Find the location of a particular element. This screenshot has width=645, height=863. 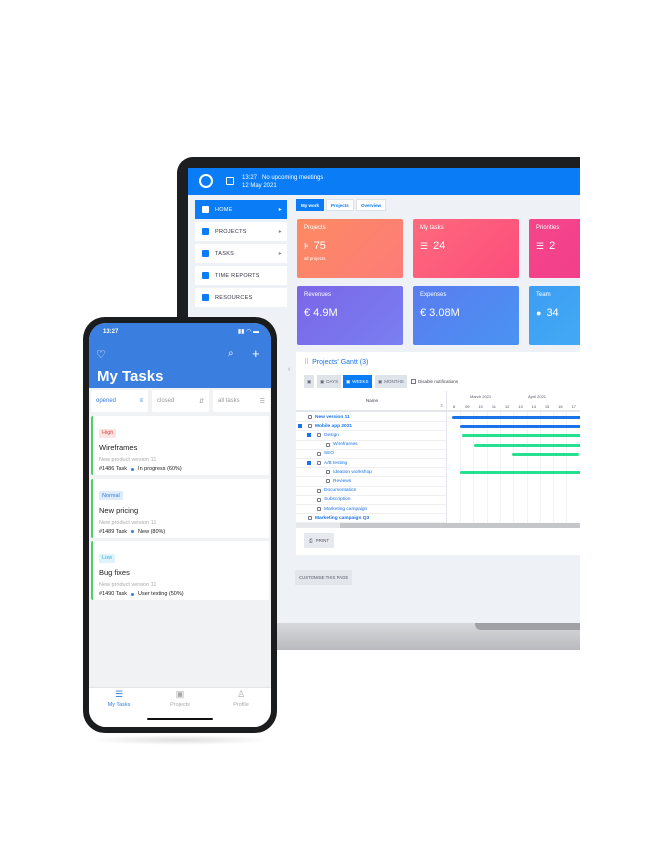

today-button: ▣ is located at coordinates (309, 381).